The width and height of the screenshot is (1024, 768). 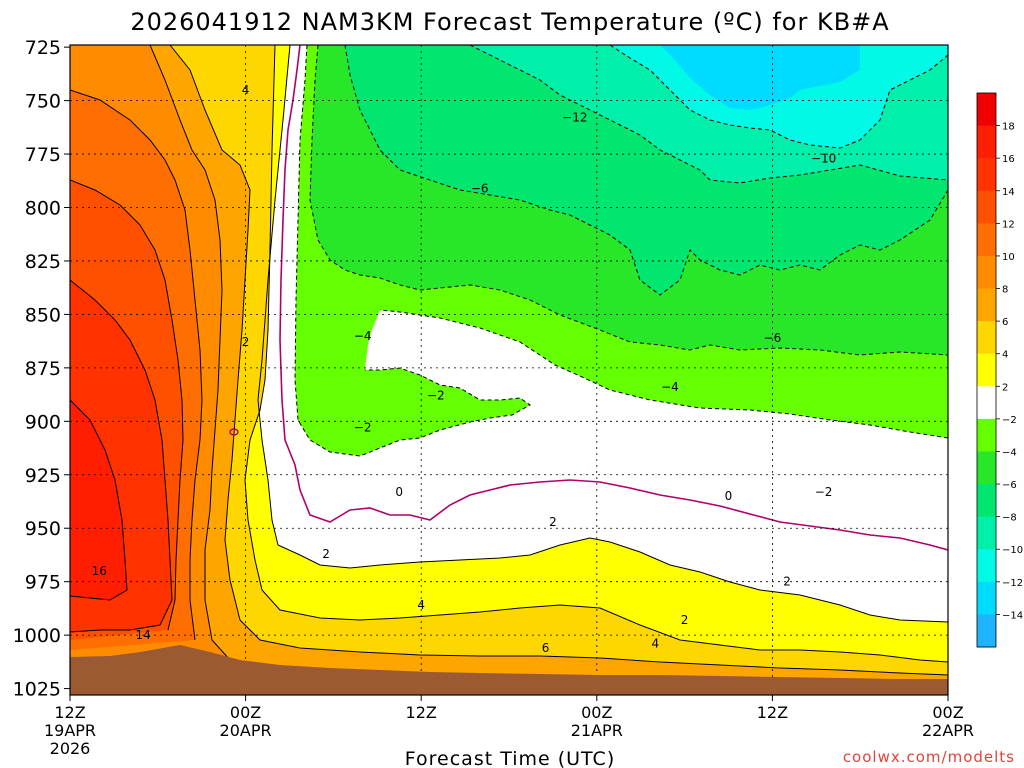 I want to click on colorbar-label: 6, so click(x=1005, y=322).